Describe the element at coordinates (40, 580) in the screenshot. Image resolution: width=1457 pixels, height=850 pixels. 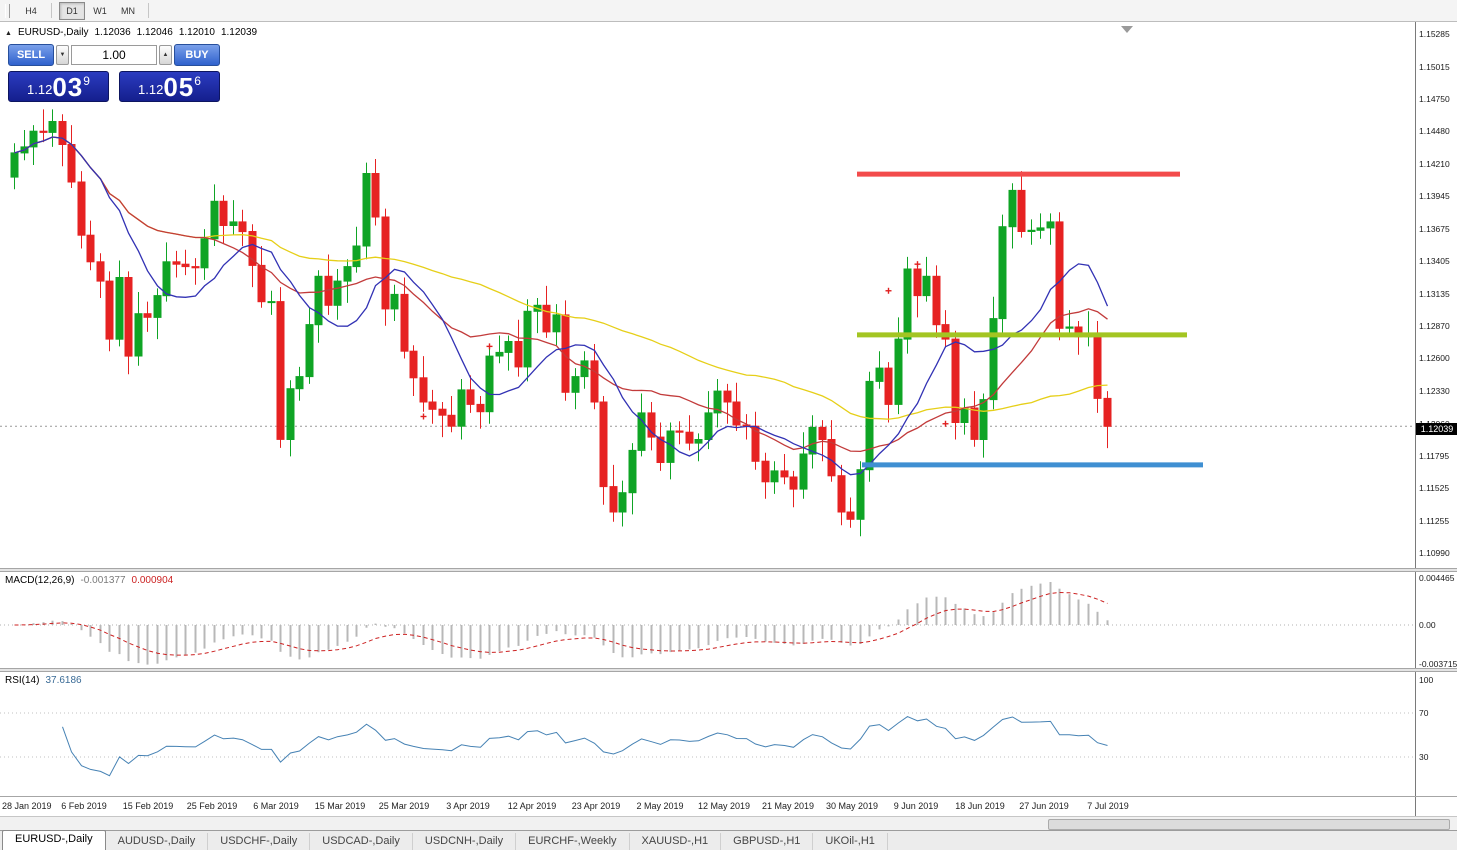
I see `macd-title: MACD(12,26,9)` at that location.